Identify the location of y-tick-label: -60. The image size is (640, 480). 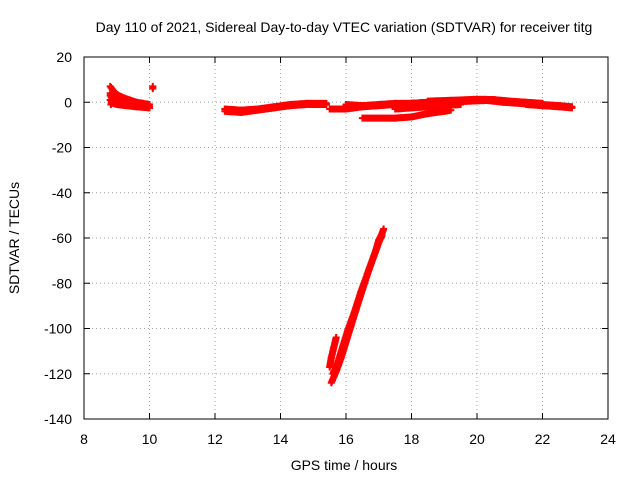
(62, 238).